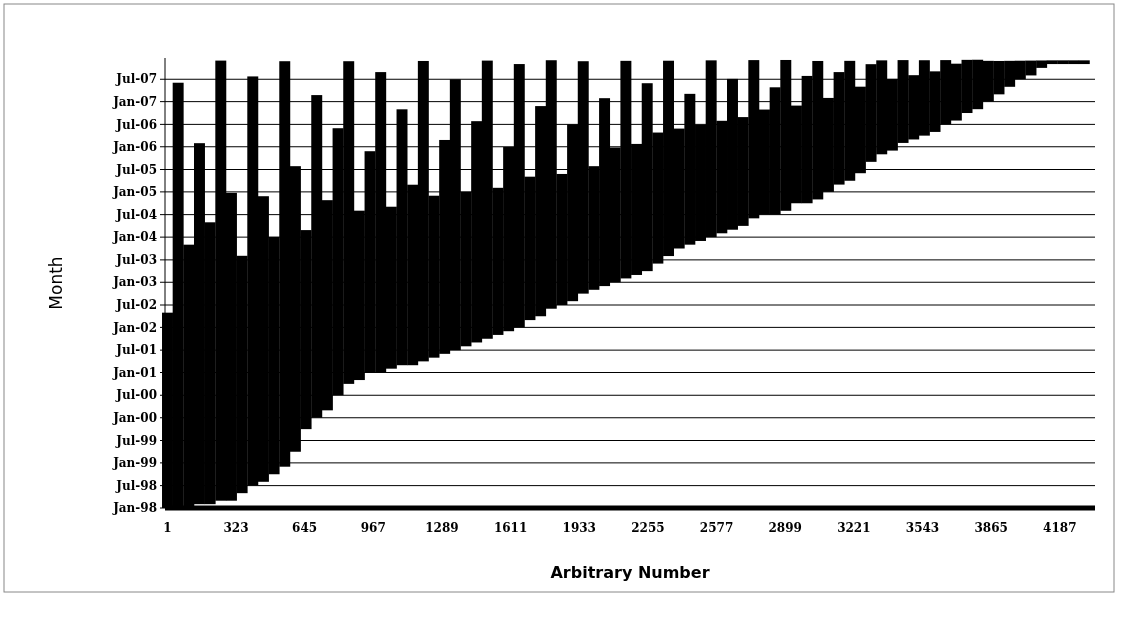 The width and height of the screenshot is (1126, 619). What do you see at coordinates (134, 327) in the screenshot?
I see `y-tick-label: Jan-02` at bounding box center [134, 327].